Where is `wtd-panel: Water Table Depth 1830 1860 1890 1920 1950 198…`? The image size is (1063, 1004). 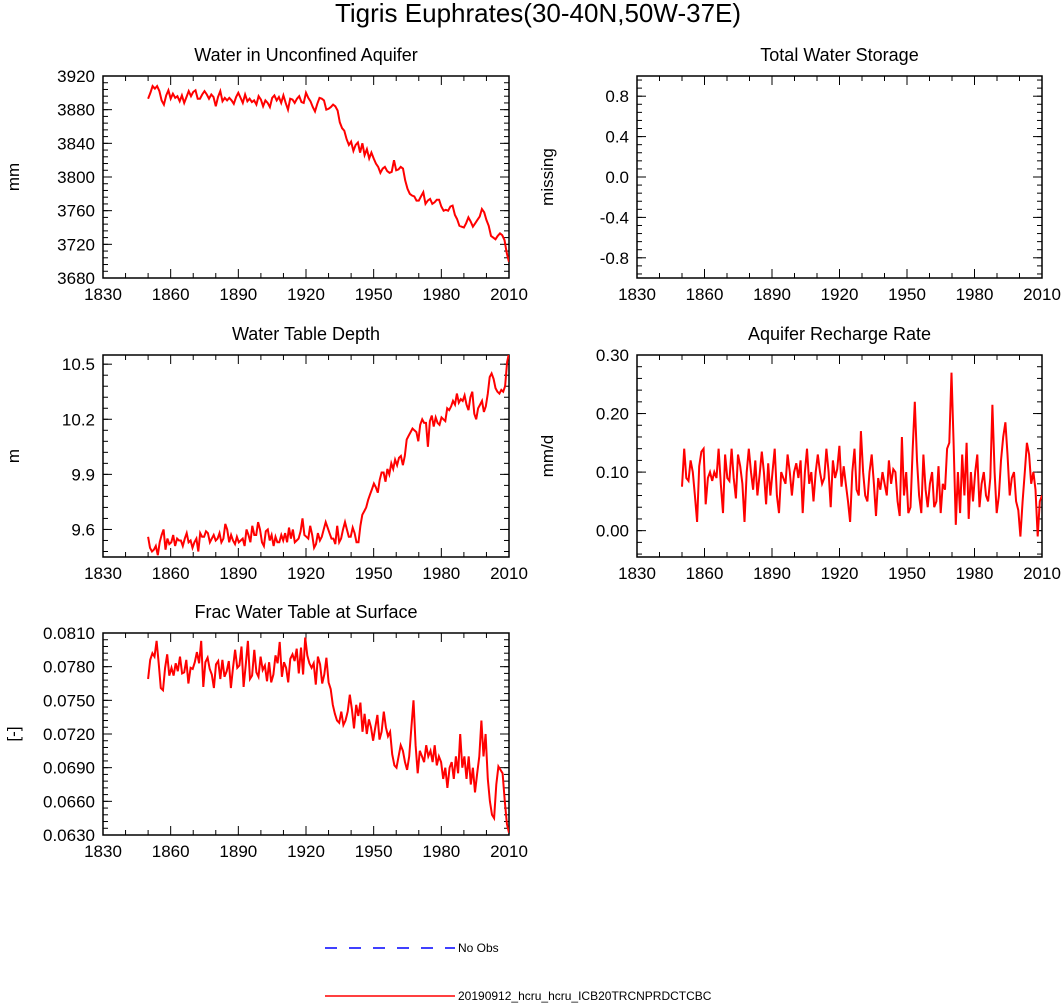 wtd-panel: Water Table Depth 1830 1860 1890 1920 1950 198… is located at coordinates (266, 453).